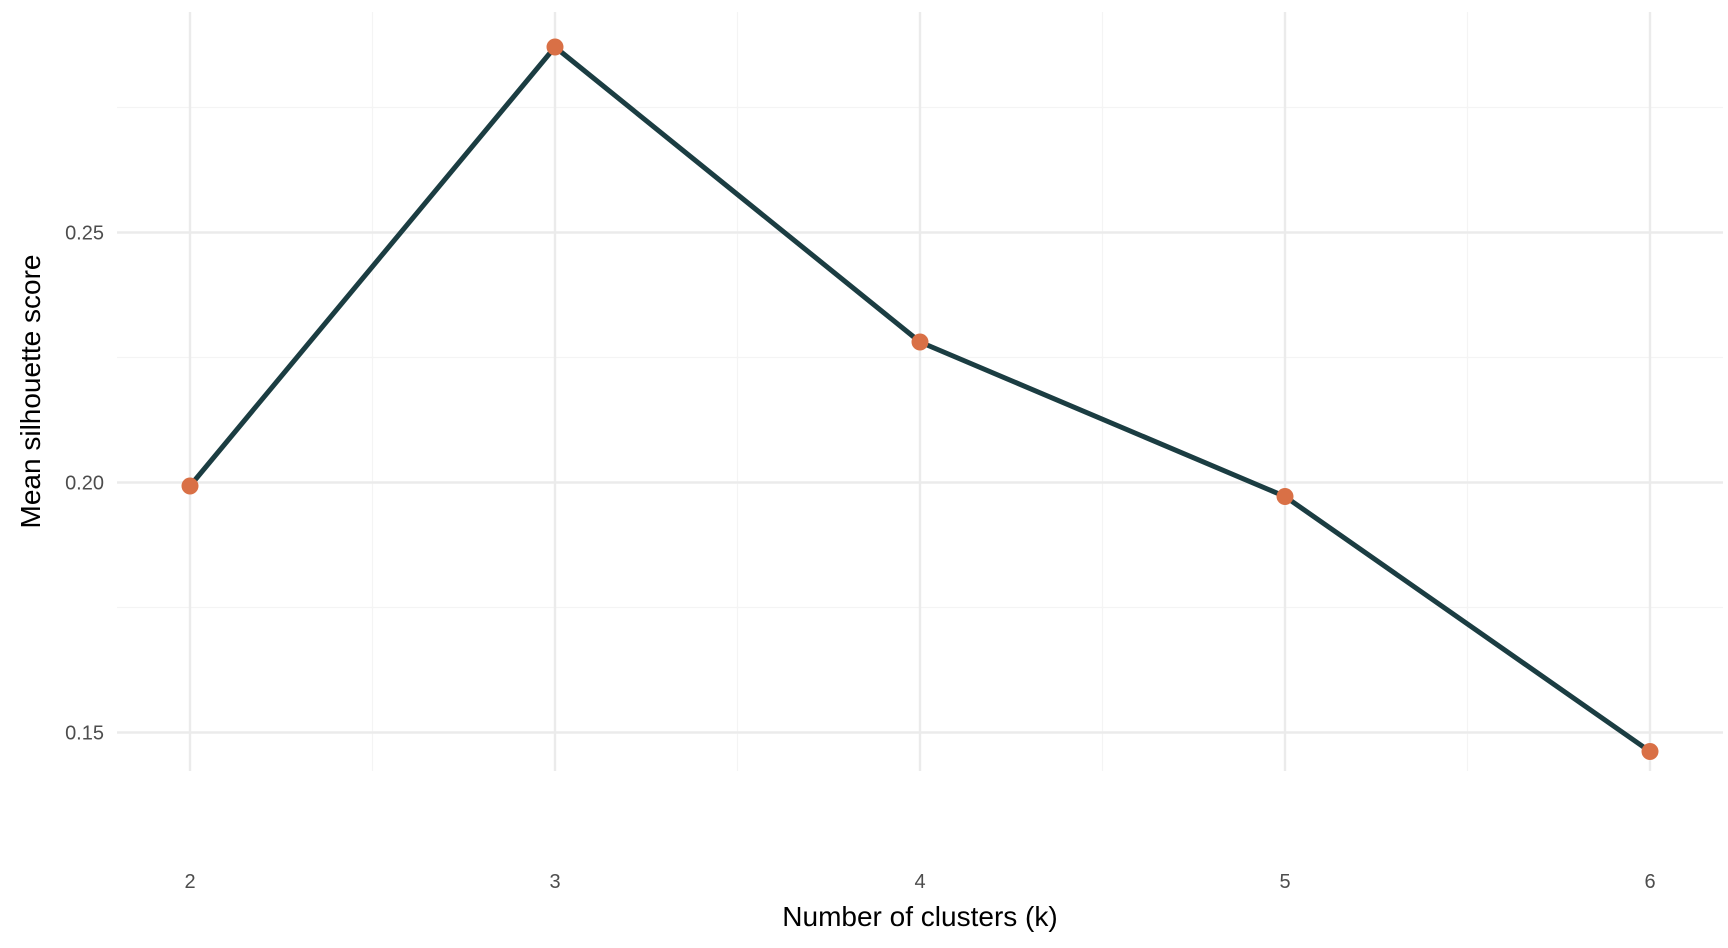 The image size is (1728, 948). What do you see at coordinates (1284, 882) in the screenshot?
I see `x-tick-label-3: 5` at bounding box center [1284, 882].